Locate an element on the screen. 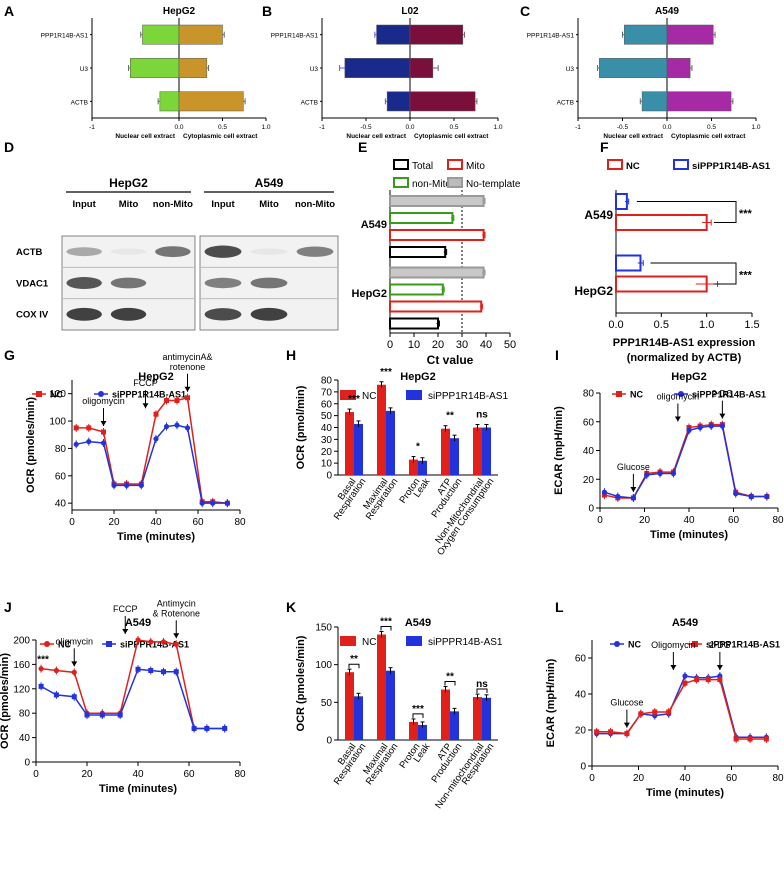 Image resolution: width=784 pixels, height=873 pixels. legend-label: siPPPR14B-AS1 is located at coordinates (465, 642).